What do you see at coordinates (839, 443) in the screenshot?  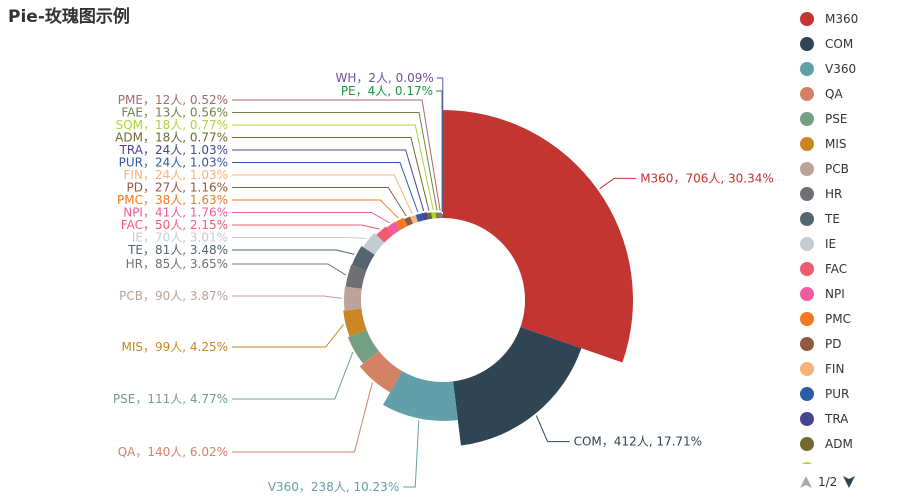 I see `legend-label: ADM` at bounding box center [839, 443].